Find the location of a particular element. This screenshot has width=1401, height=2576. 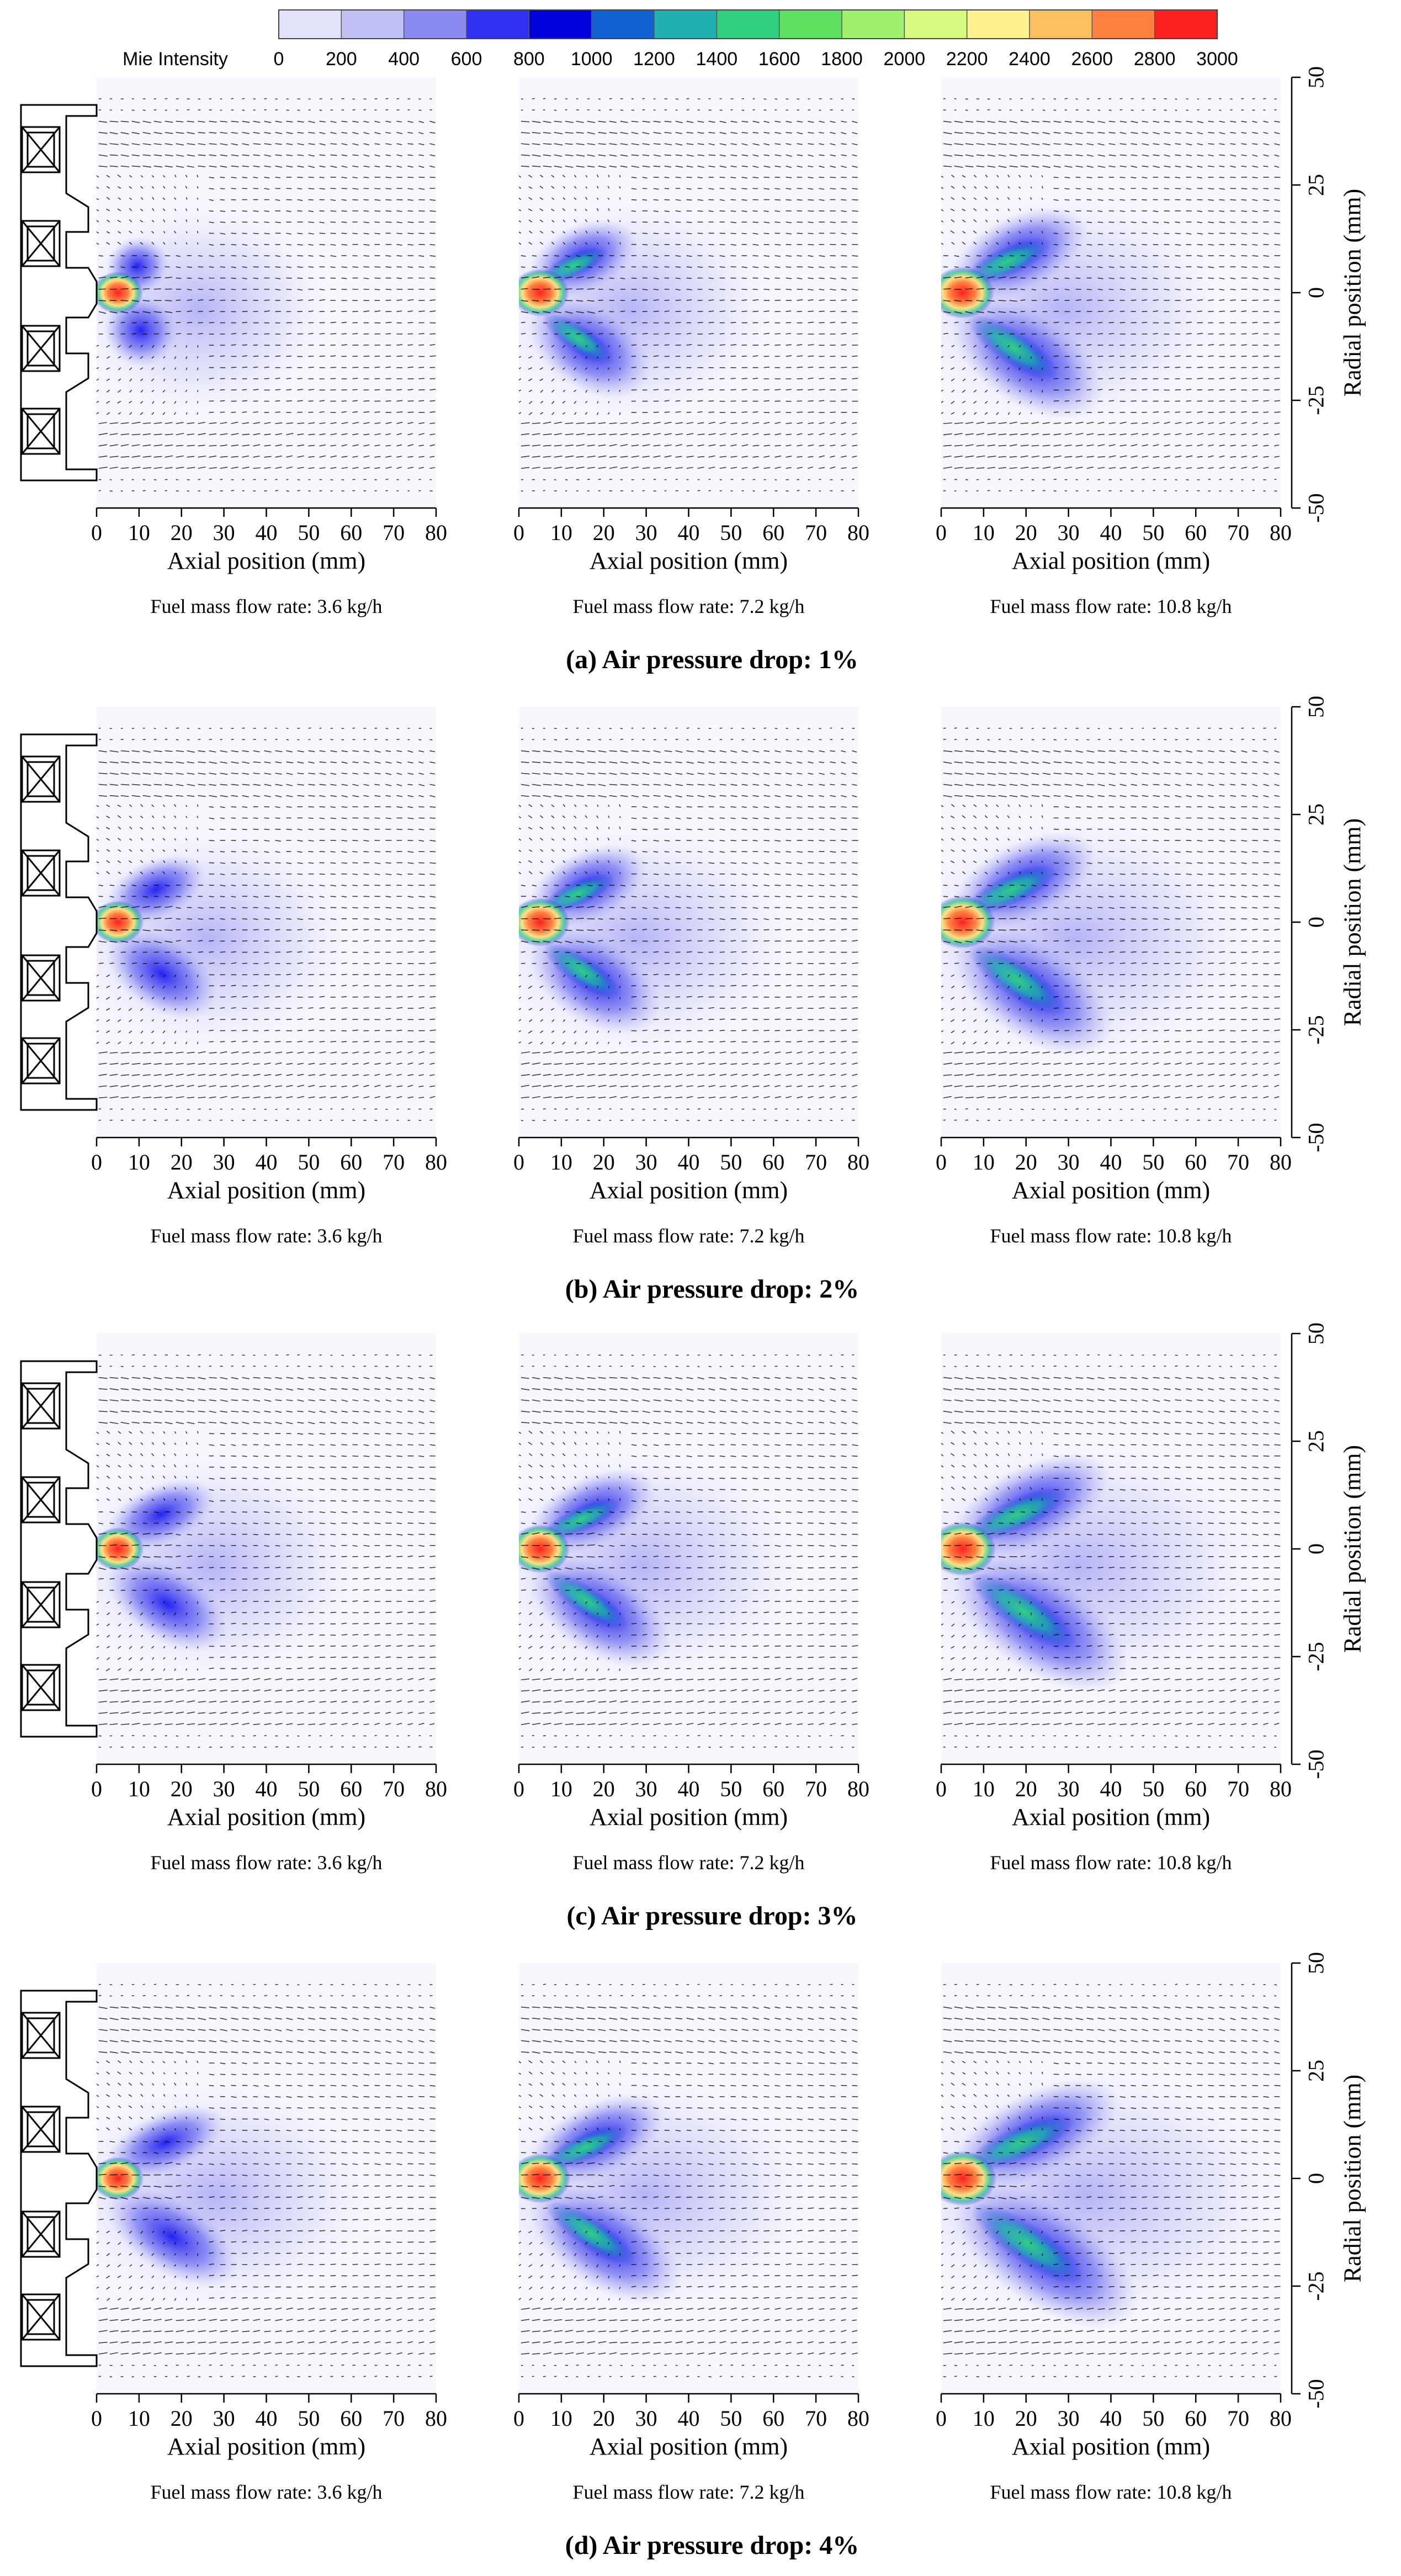

y-tick-label: 0 is located at coordinates (1316, 292).